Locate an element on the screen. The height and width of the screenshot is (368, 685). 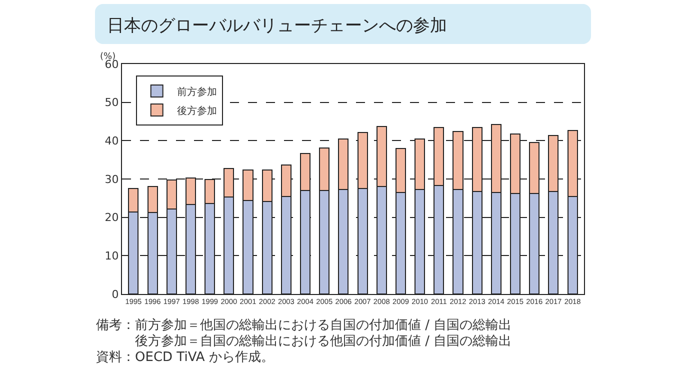
legend-label: 前方参加 is located at coordinates (196, 92).